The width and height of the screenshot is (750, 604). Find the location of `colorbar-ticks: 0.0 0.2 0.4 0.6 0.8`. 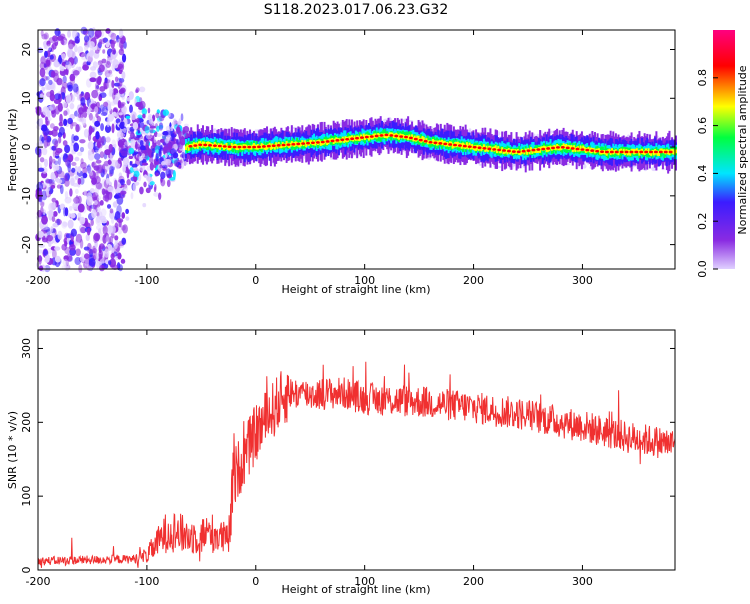

colorbar-ticks: 0.0 0.2 0.4 0.6 0.8 is located at coordinates (707, 173).